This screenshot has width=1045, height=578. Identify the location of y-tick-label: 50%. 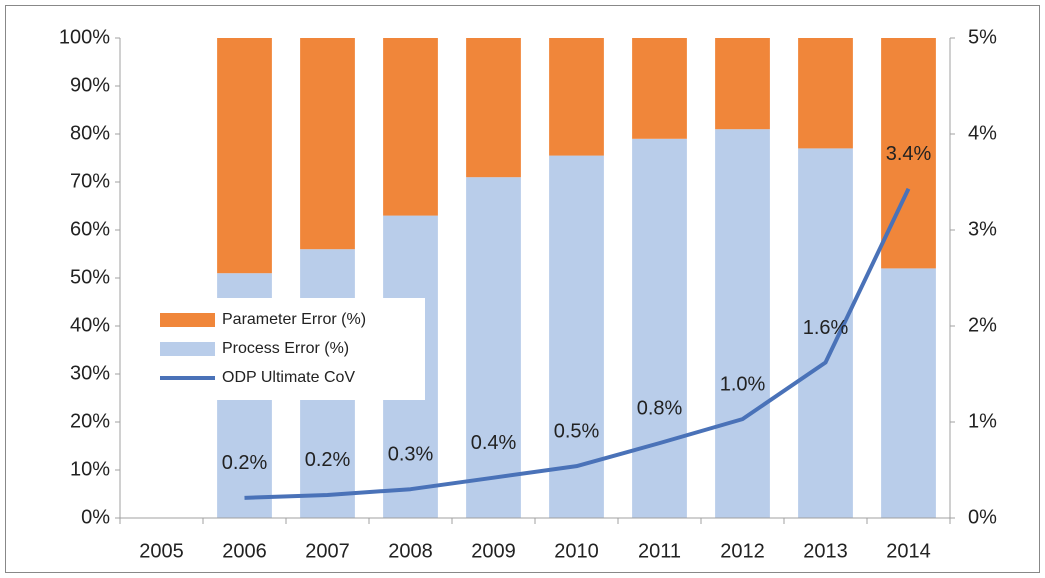
(90, 277).